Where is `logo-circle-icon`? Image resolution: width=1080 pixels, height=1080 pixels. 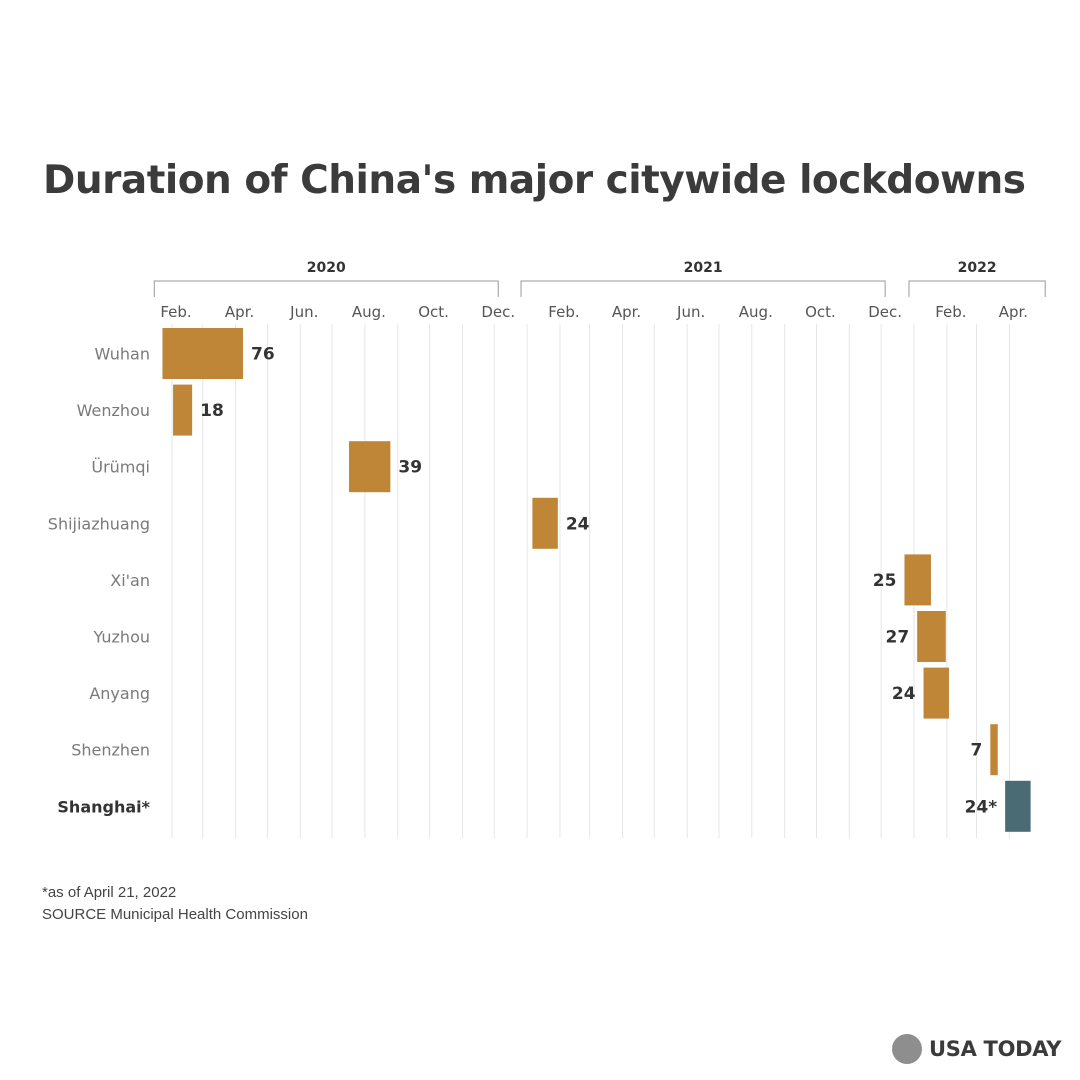 logo-circle-icon is located at coordinates (907, 1049).